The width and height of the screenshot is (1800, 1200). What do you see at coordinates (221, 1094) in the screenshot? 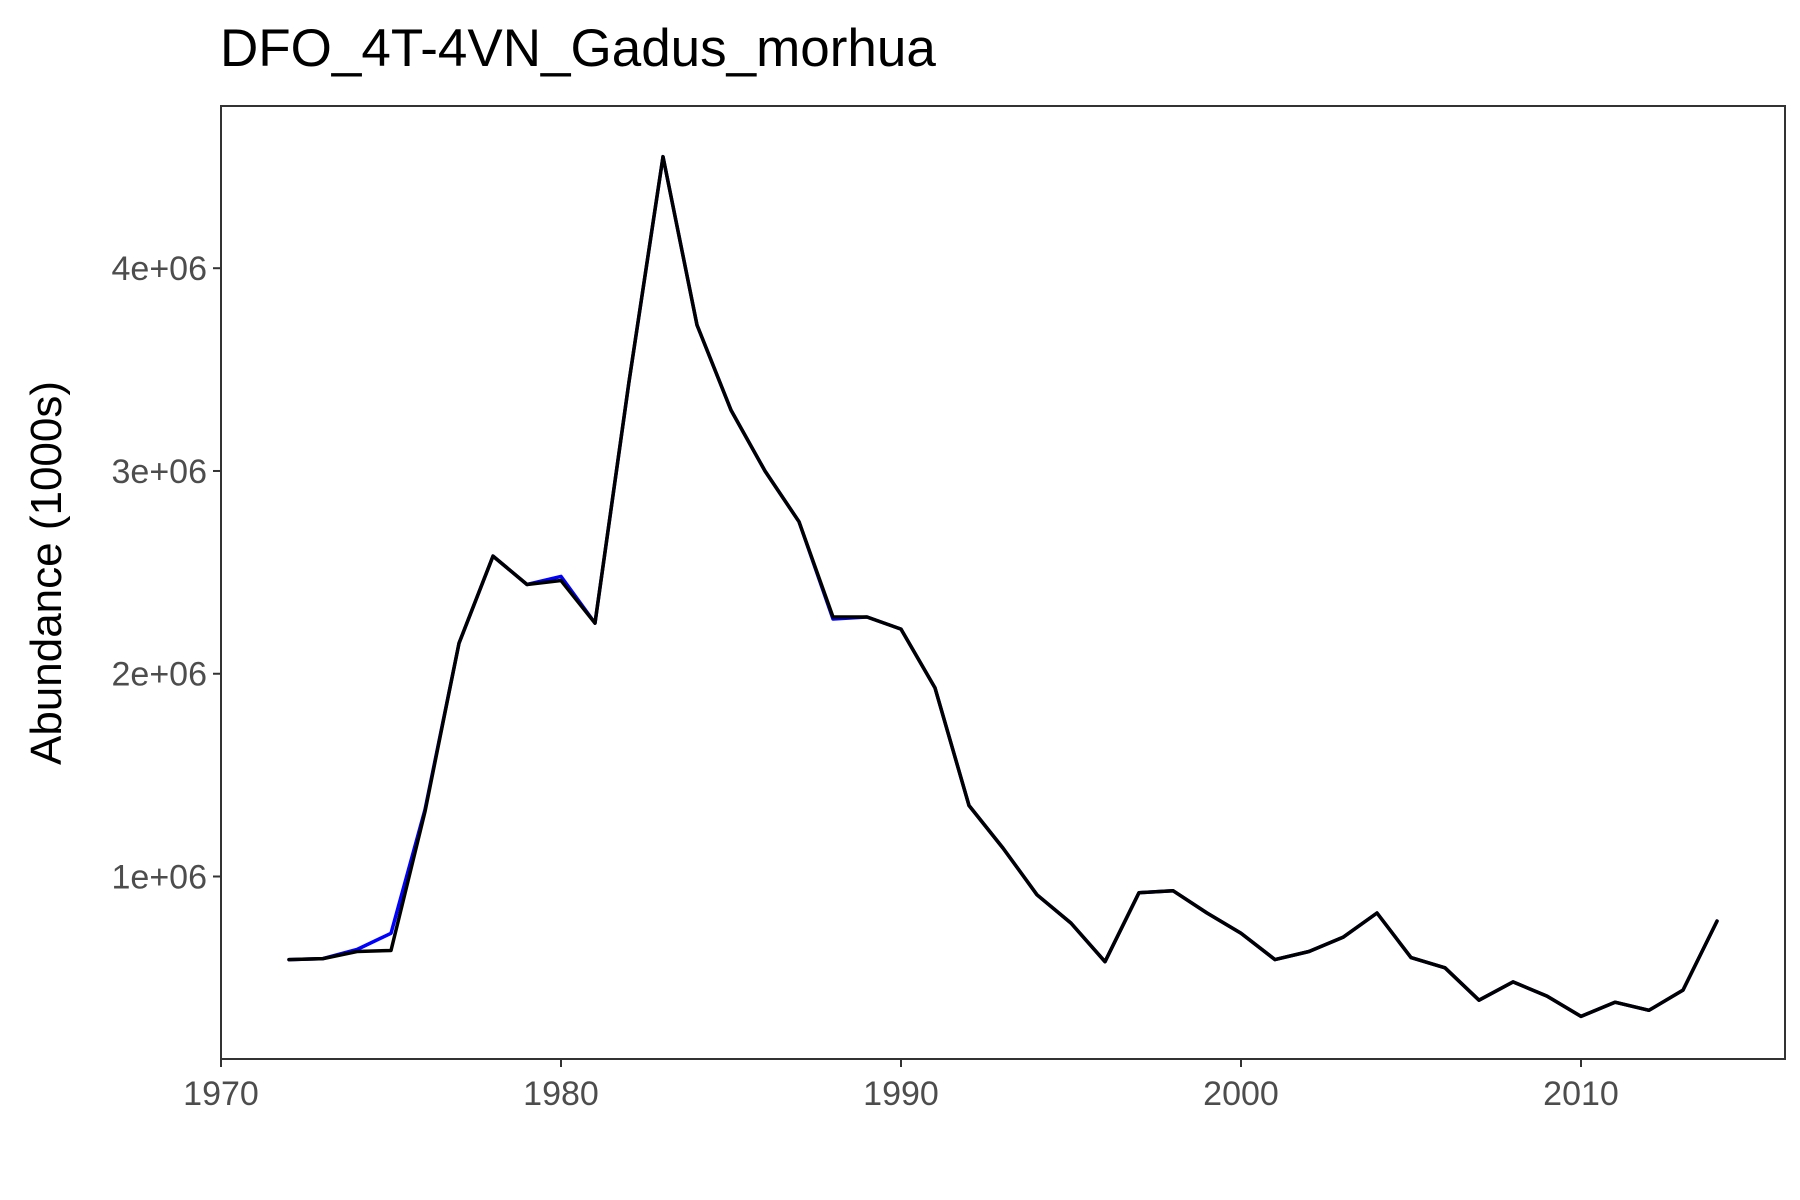
I see `x-tick-label: 1970` at bounding box center [221, 1094].